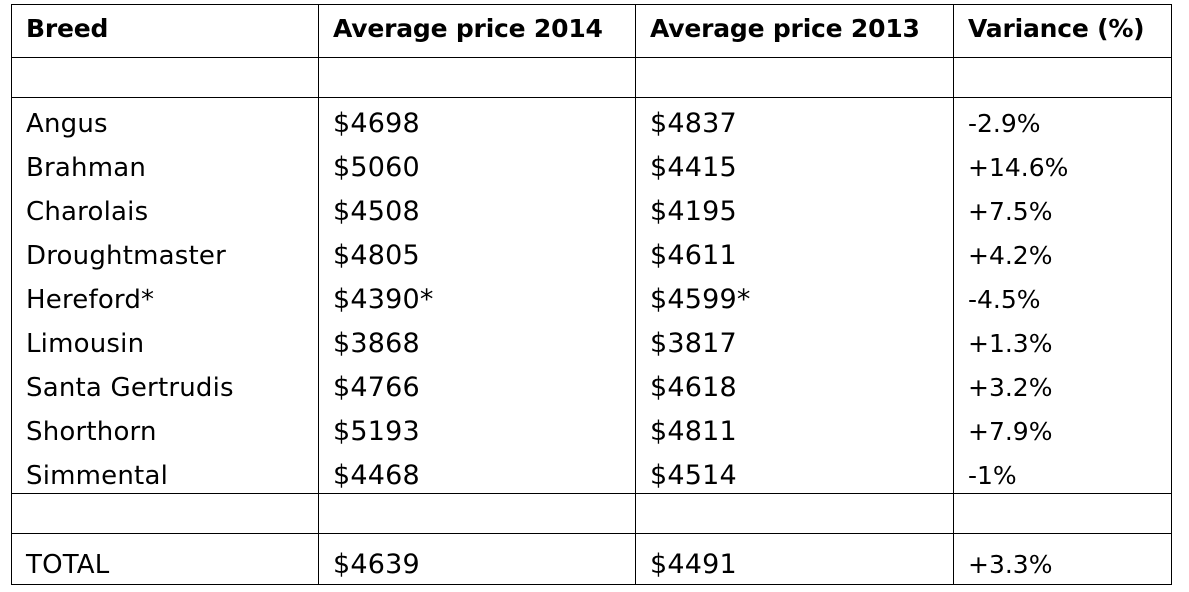 This screenshot has width=1189, height=592. I want to click on table-row: Limousin $3868 $3817 +1.3%, so click(591, 339).